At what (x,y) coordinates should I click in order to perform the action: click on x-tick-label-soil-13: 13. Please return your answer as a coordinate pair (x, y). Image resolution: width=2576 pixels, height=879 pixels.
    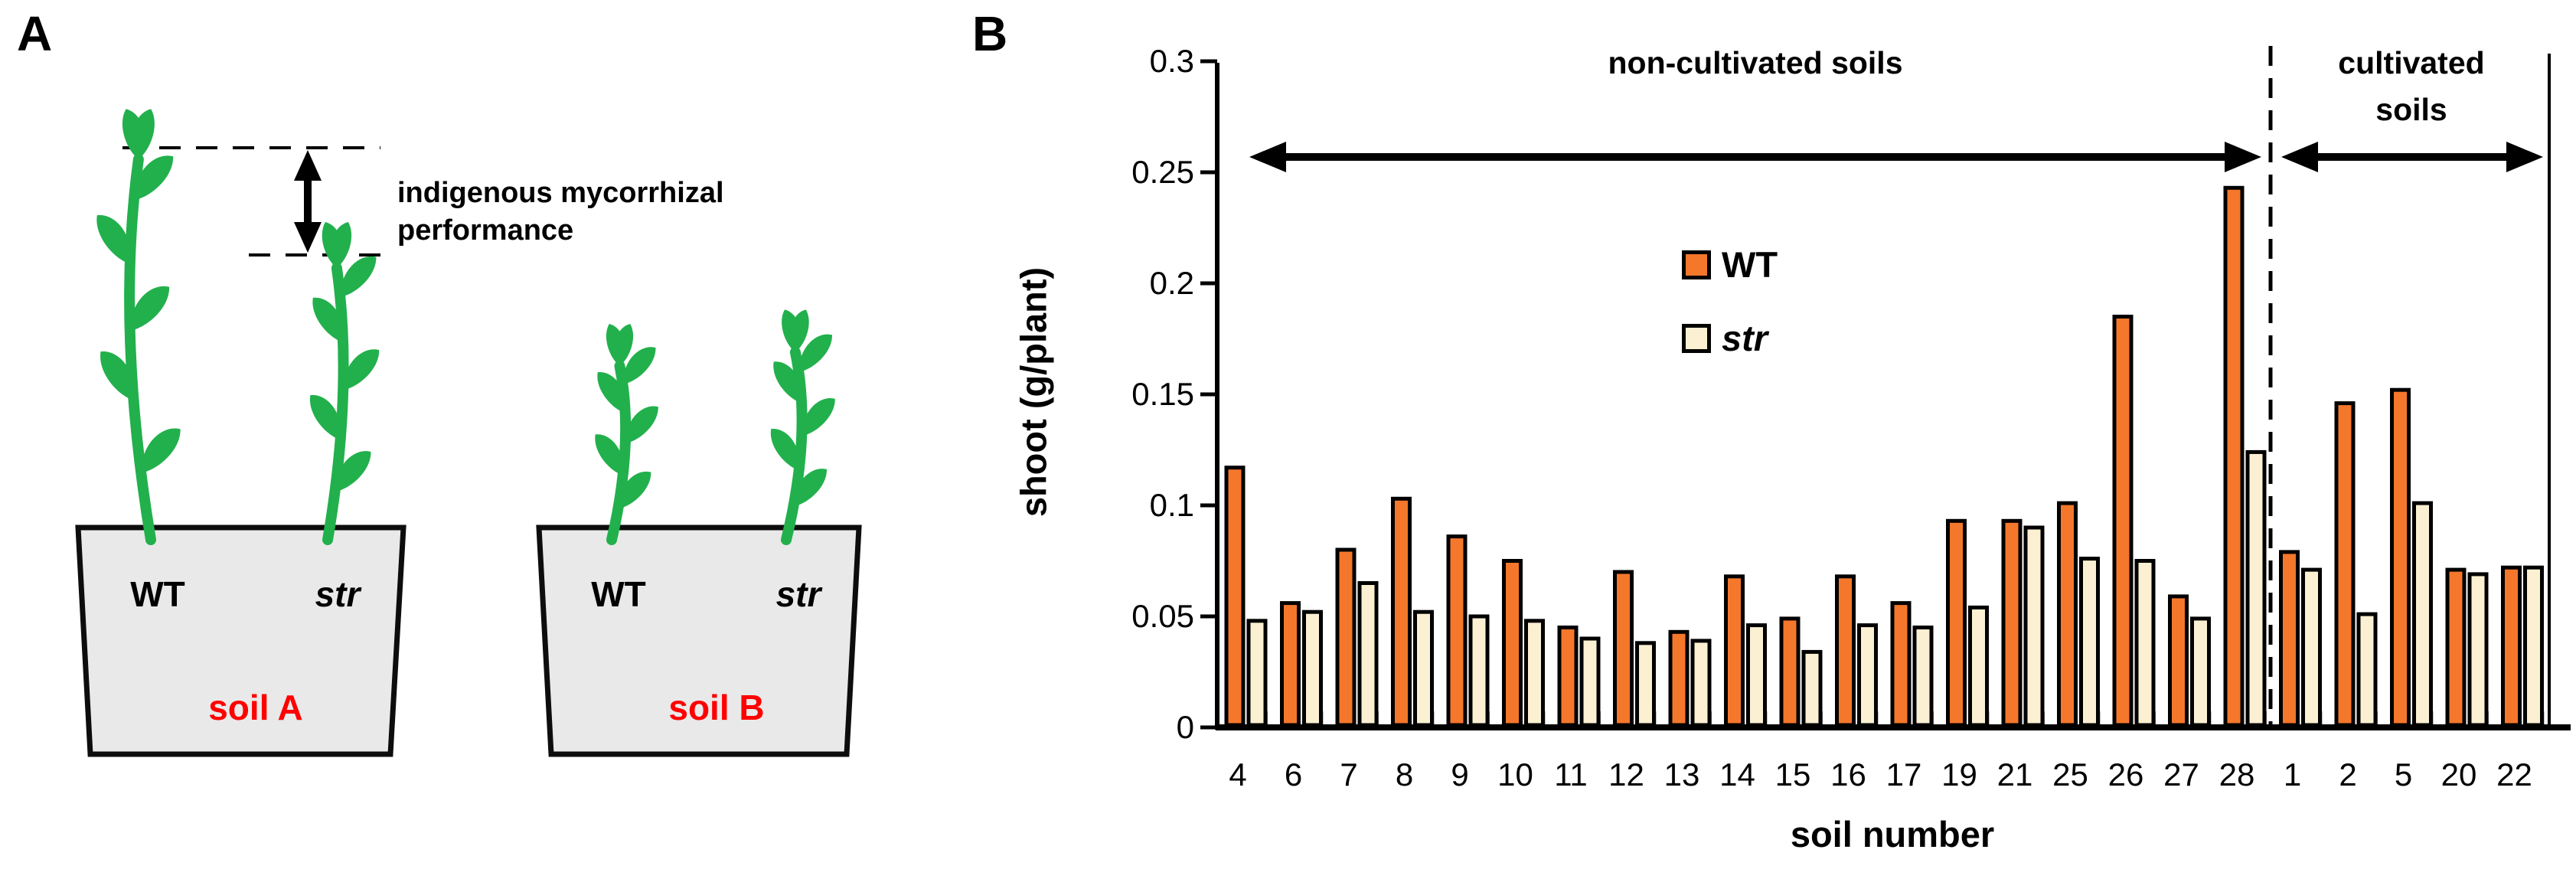
    Looking at the image, I should click on (1682, 774).